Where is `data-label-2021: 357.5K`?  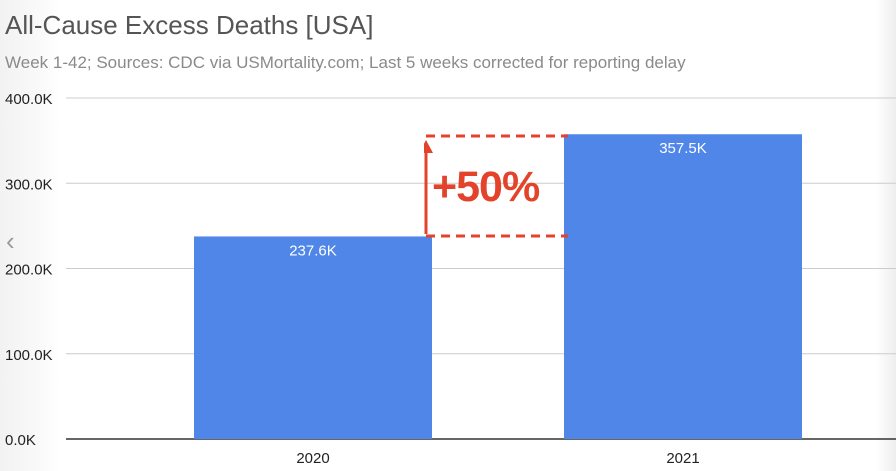
data-label-2021: 357.5K is located at coordinates (683, 148).